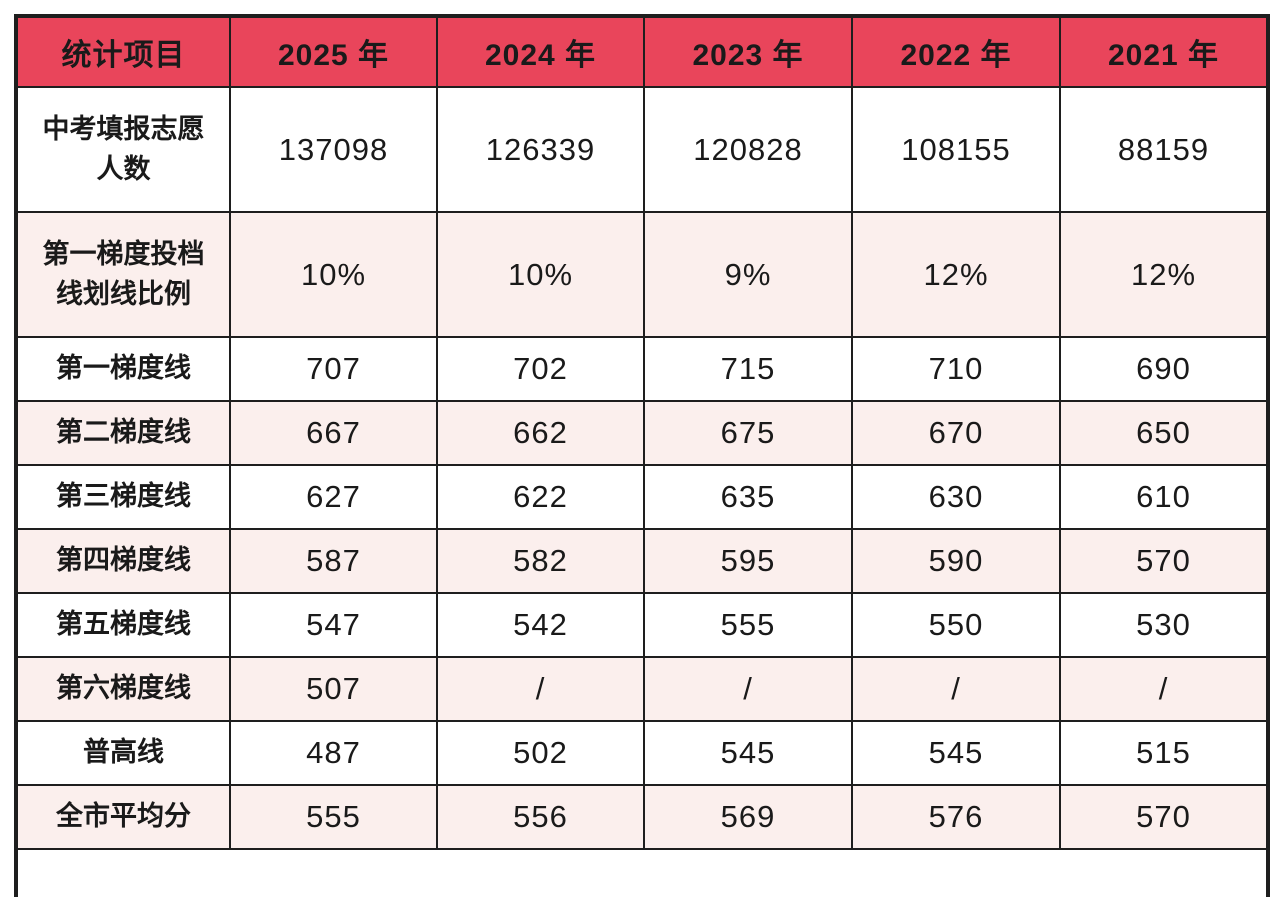 The height and width of the screenshot is (897, 1280). I want to click on empty-cell, so click(642, 872).